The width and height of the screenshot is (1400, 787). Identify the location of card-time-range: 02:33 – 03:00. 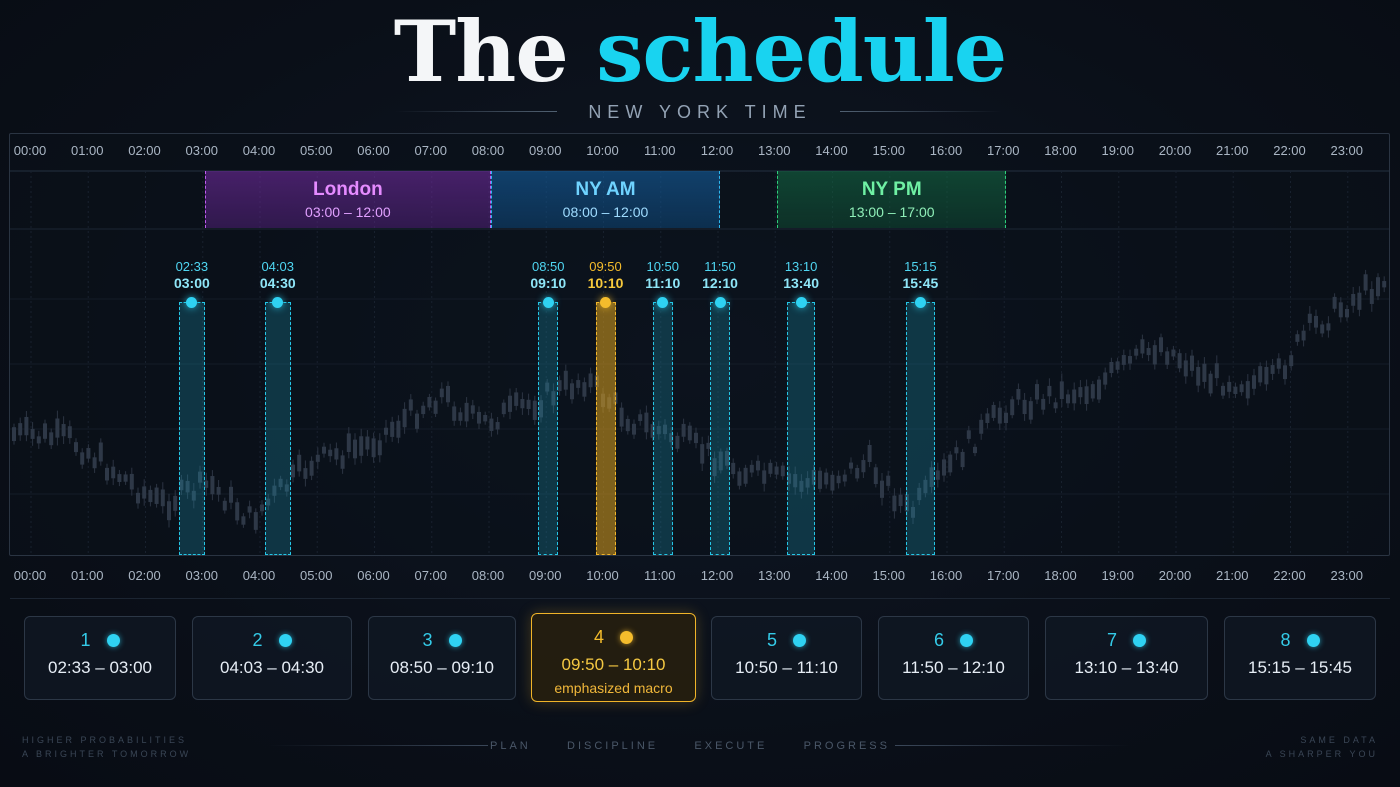
(100, 667).